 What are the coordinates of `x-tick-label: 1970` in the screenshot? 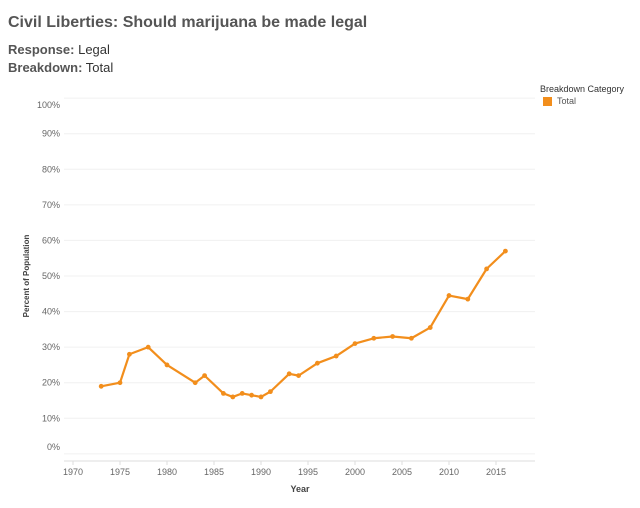 It's located at (73, 472).